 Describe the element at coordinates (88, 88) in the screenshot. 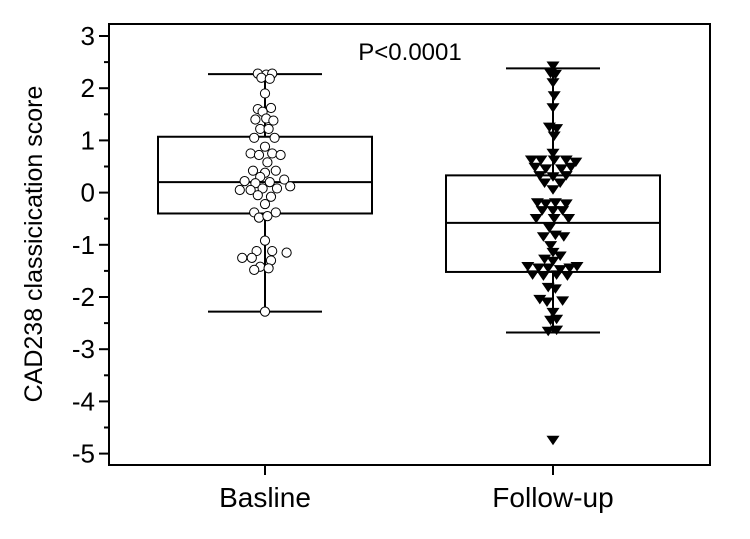

I see `y-tick-label: 2` at that location.